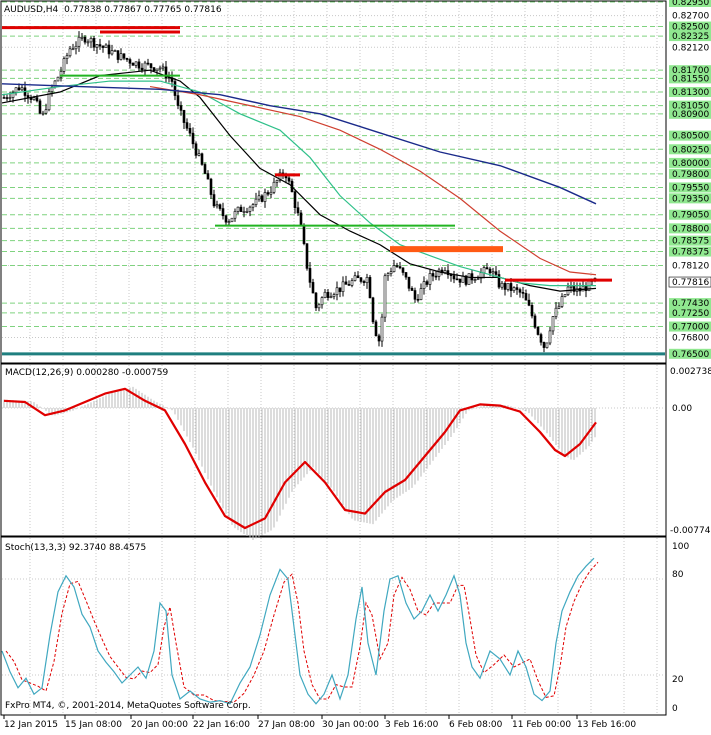 The width and height of the screenshot is (711, 735). I want to click on long-moving-average-line, so click(299, 144).